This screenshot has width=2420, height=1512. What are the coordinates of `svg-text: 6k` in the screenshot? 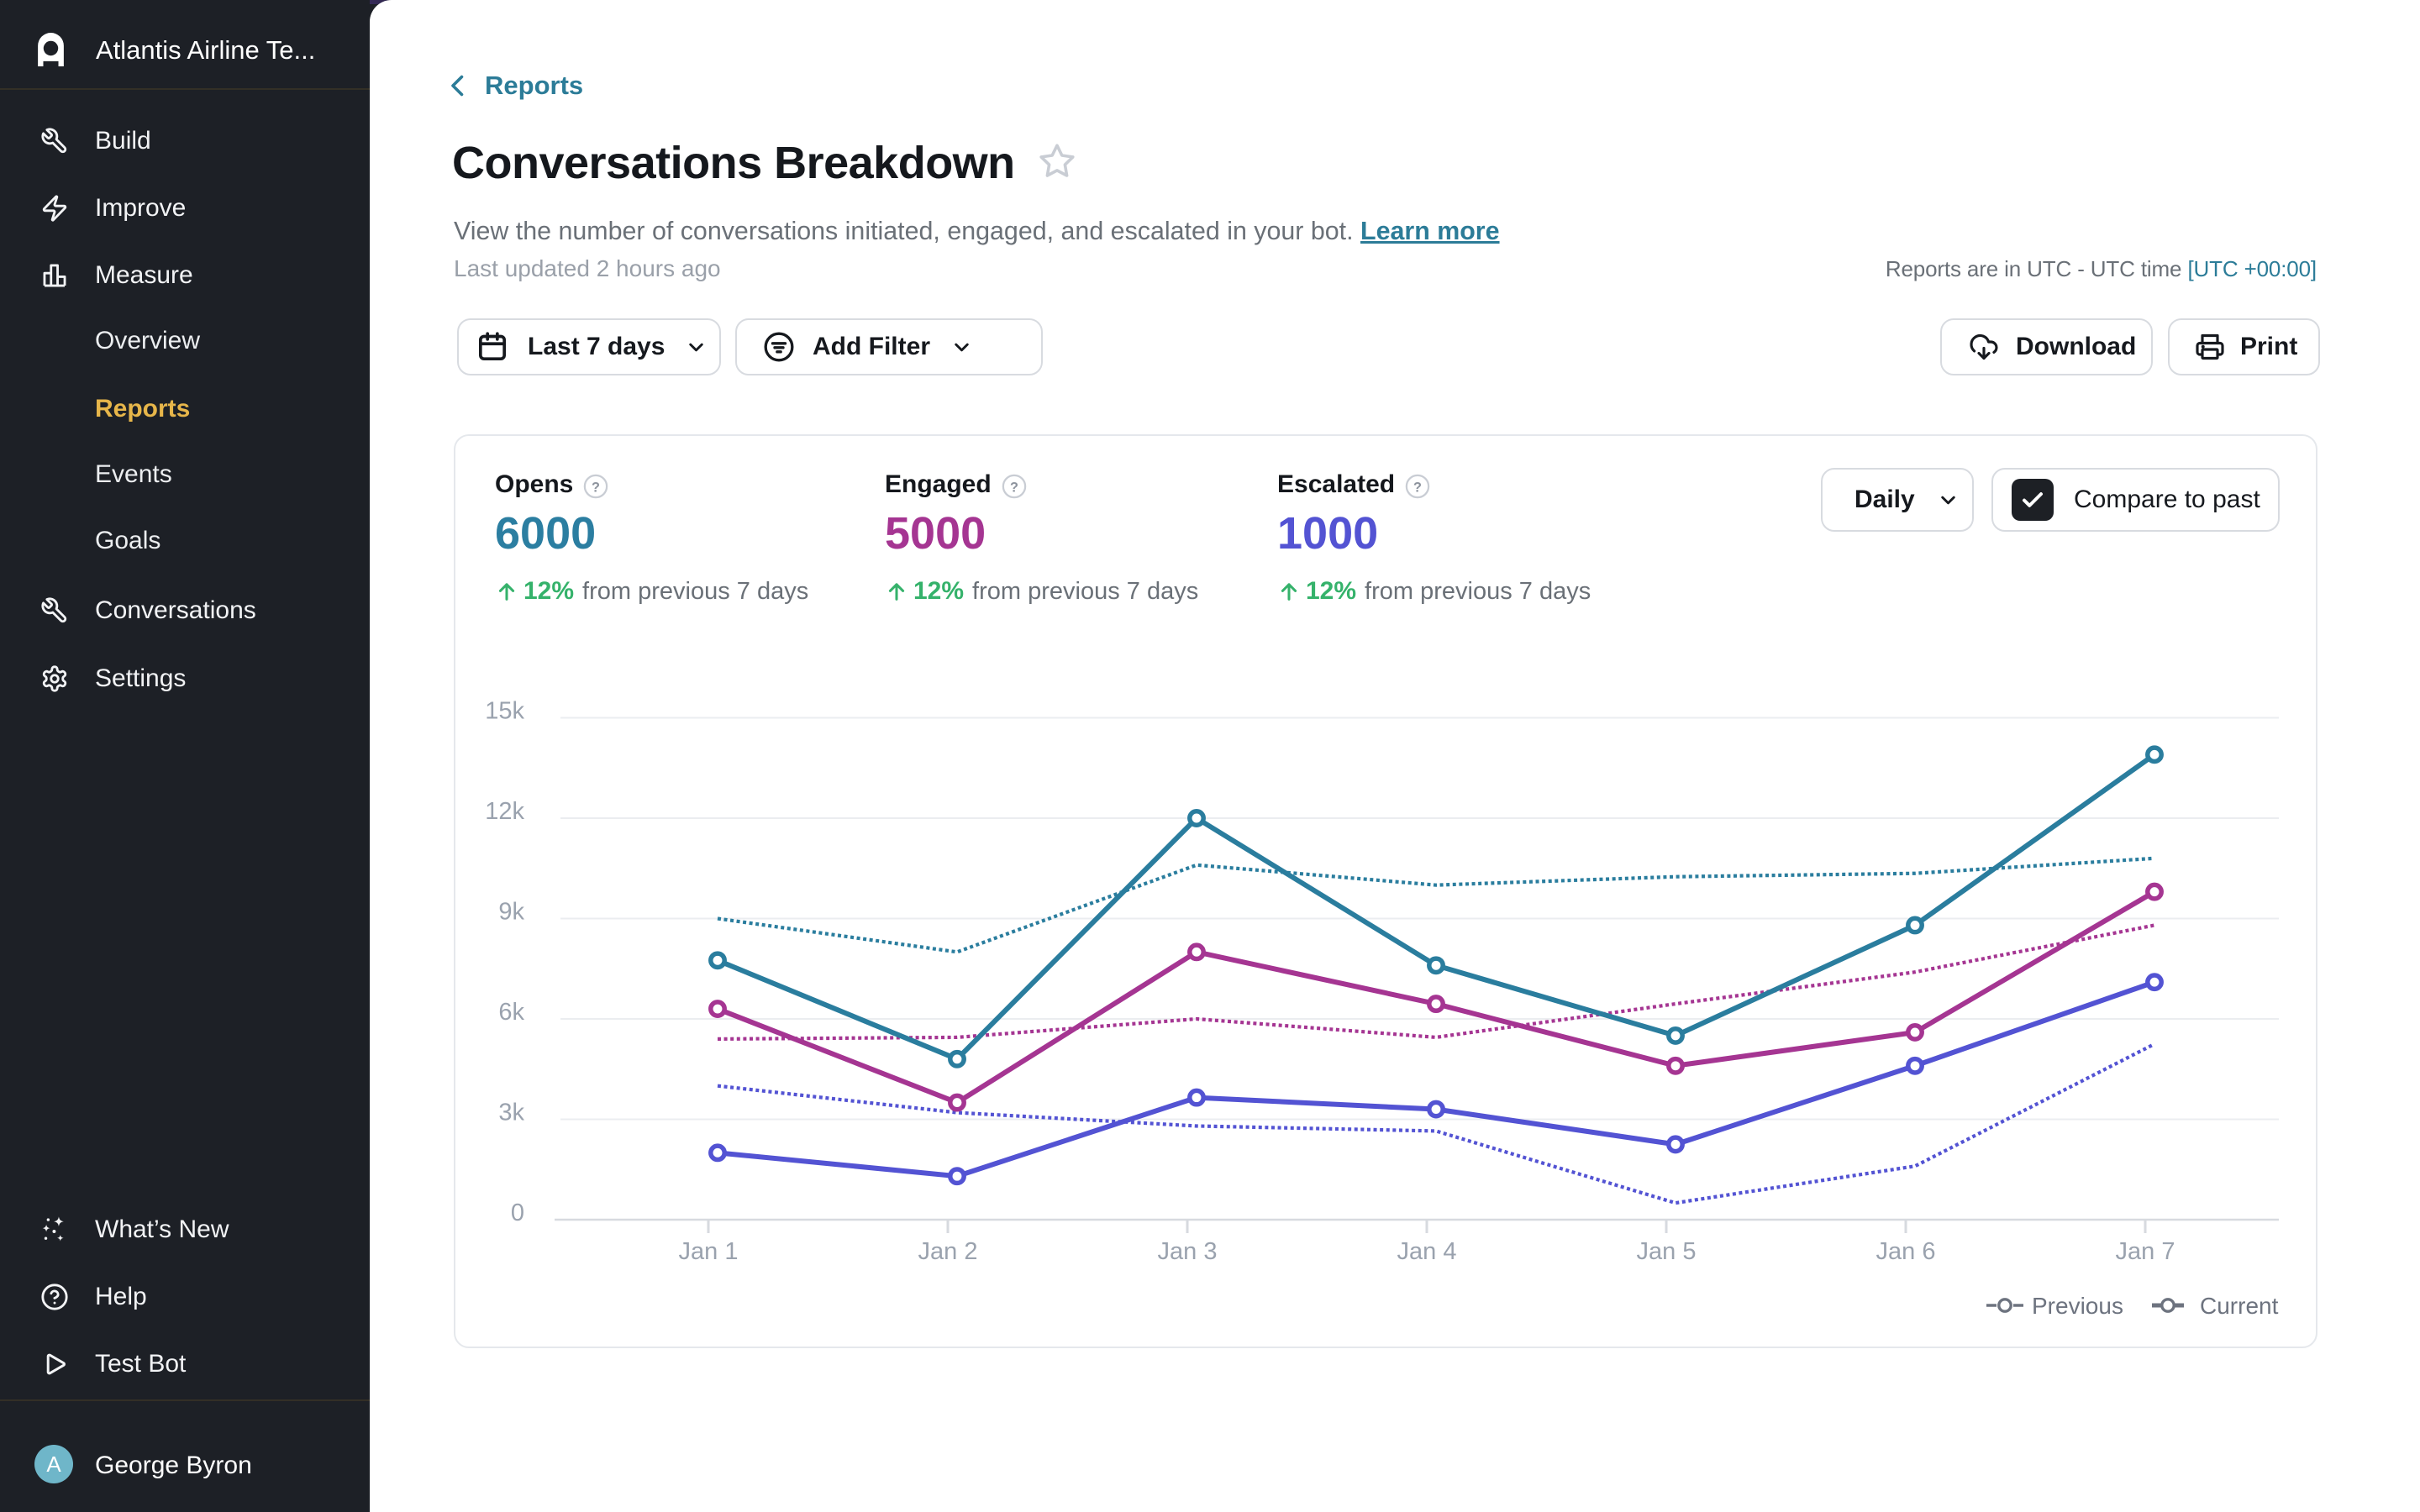 It's located at (511, 1012).